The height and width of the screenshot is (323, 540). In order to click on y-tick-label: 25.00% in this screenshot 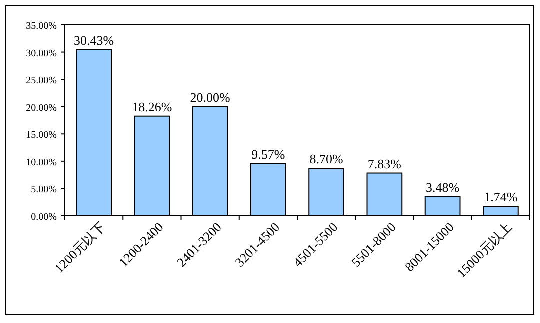, I will do `click(41, 81)`.